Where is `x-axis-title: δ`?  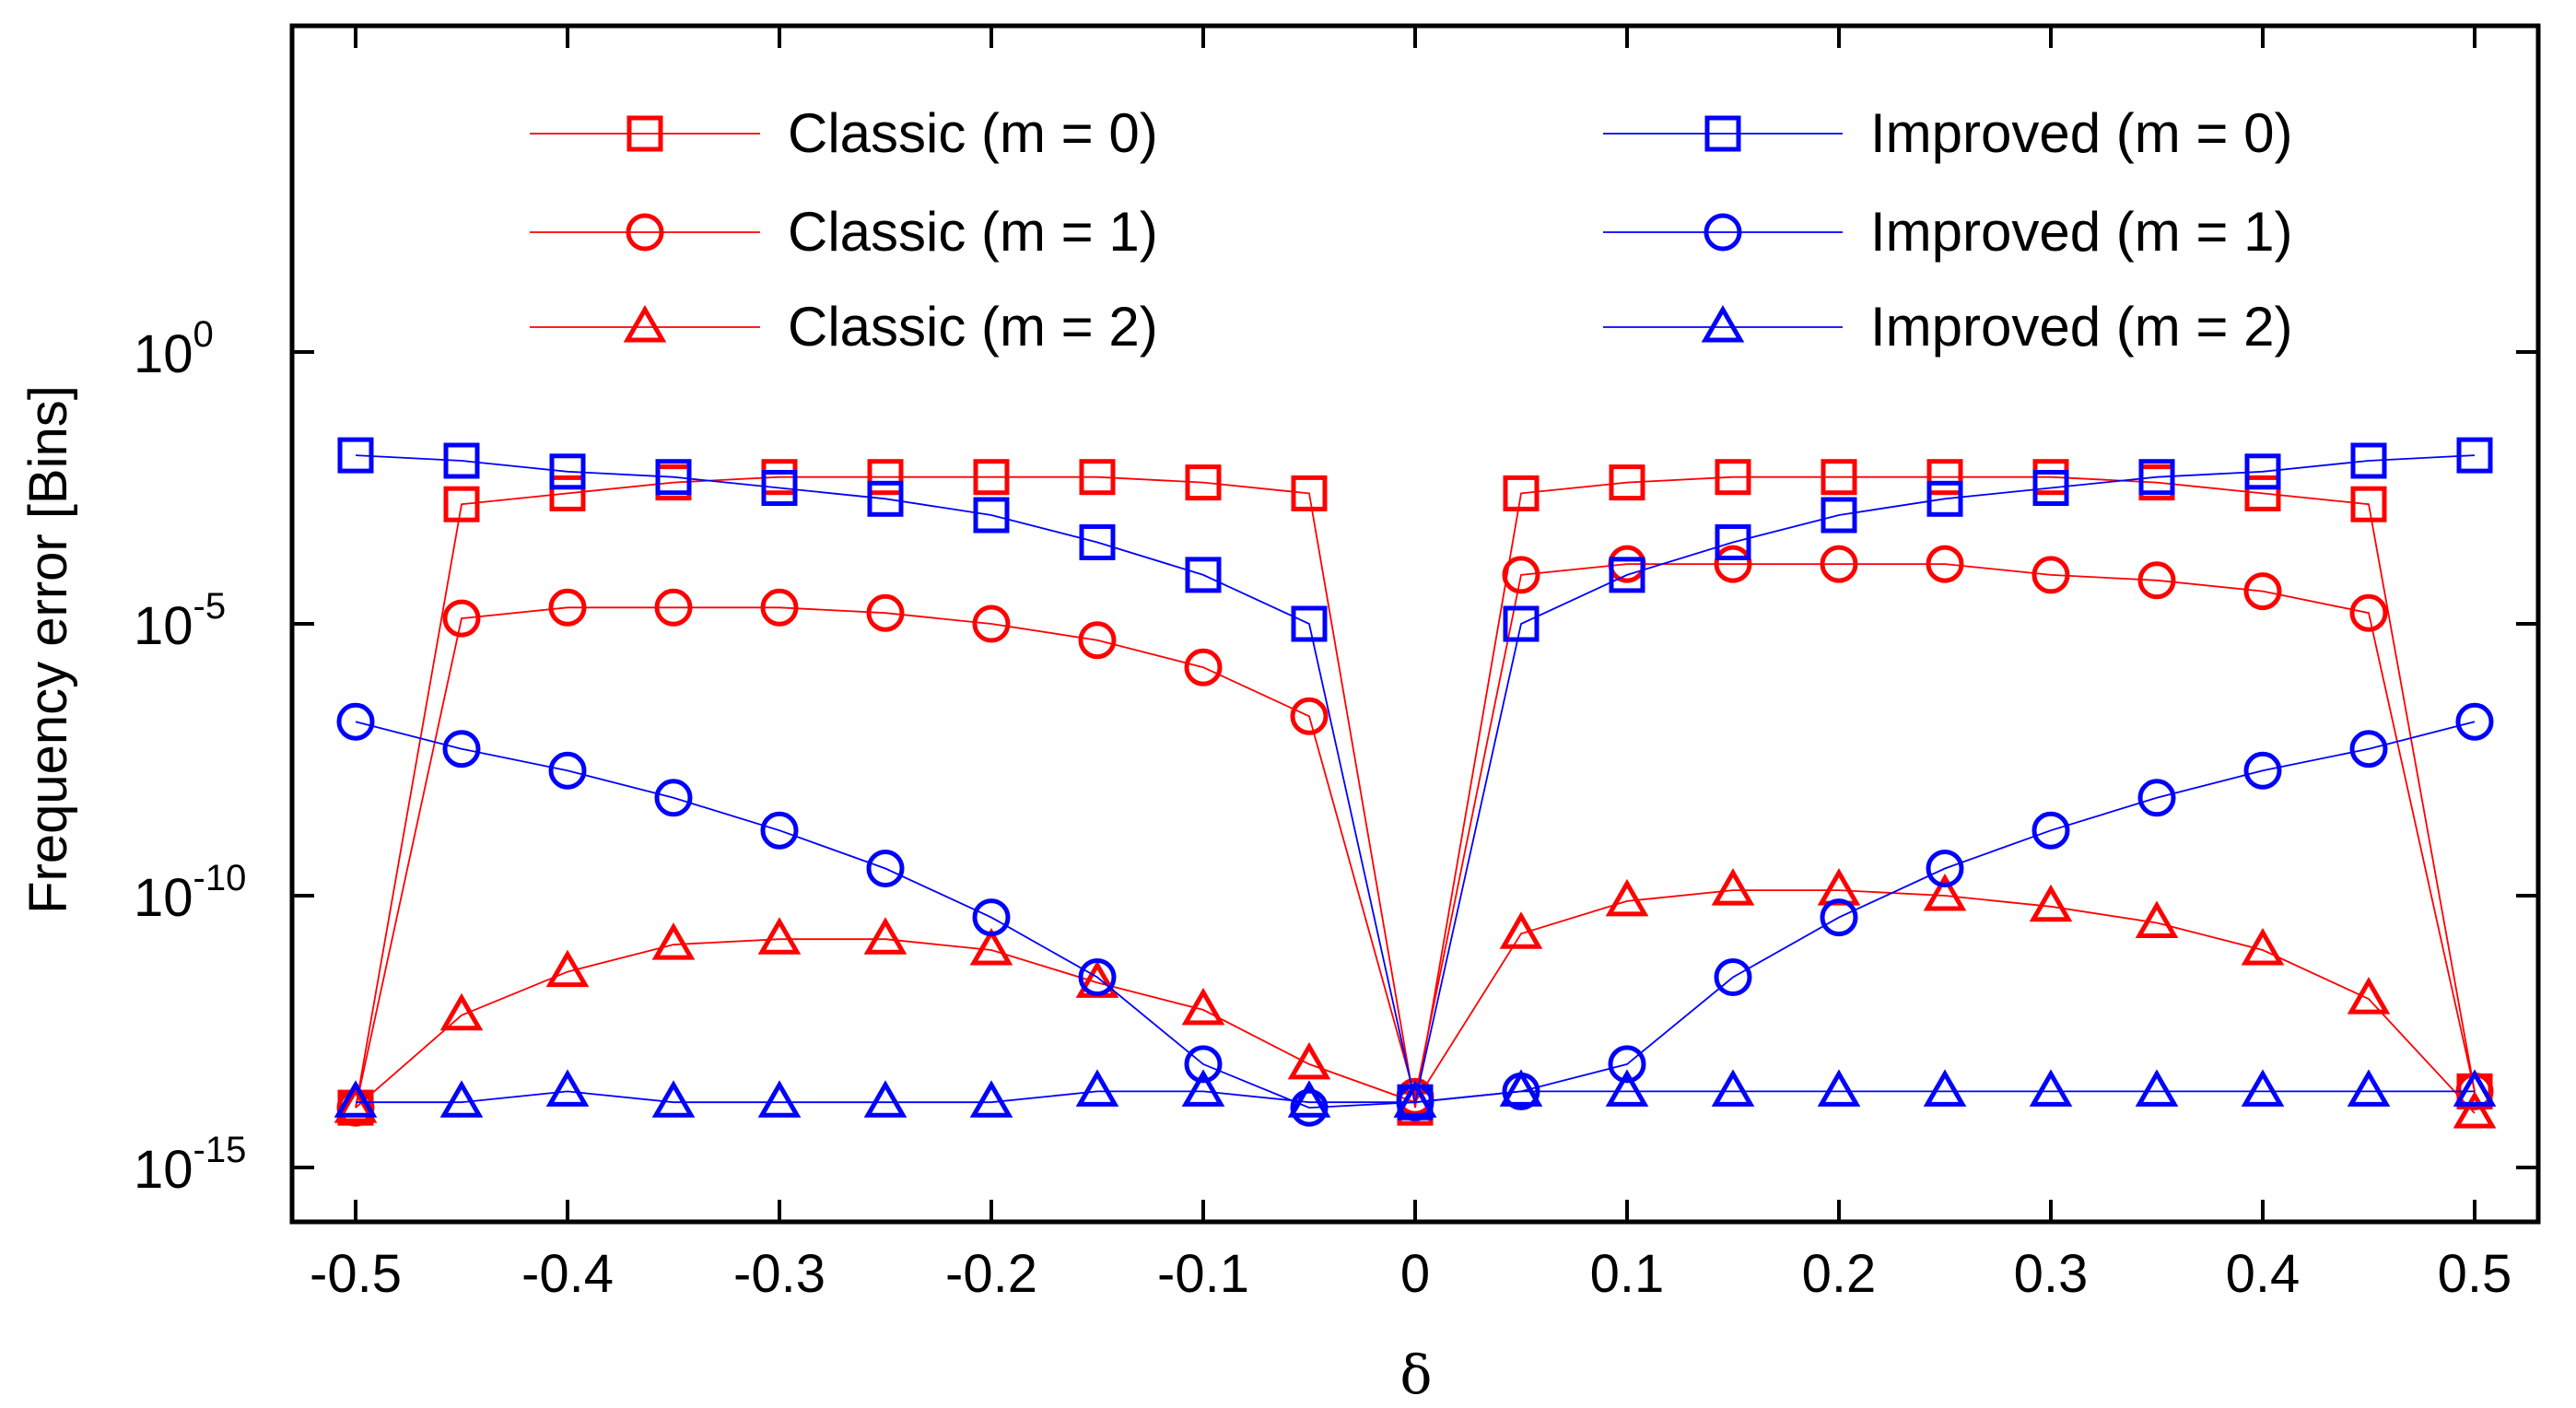 x-axis-title: δ is located at coordinates (1416, 1374).